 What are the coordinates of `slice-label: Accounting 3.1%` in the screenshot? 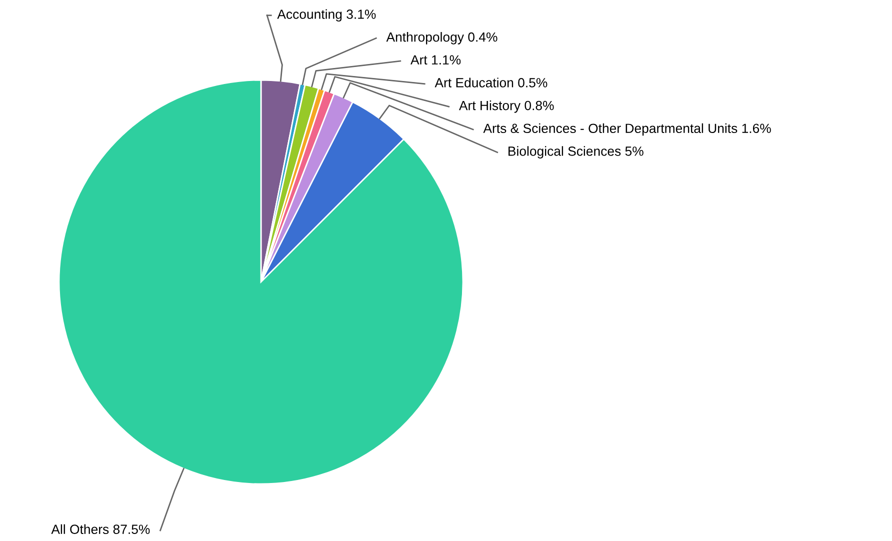 It's located at (326, 15).